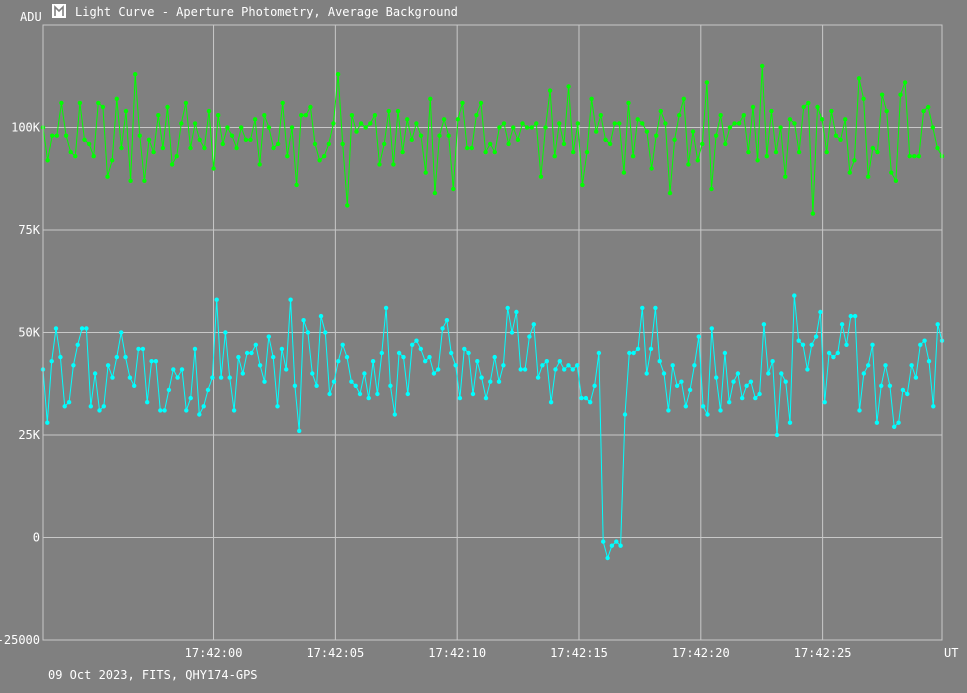 The width and height of the screenshot is (967, 693). What do you see at coordinates (823, 653) in the screenshot?
I see `x-tick-label: 17:42:25` at bounding box center [823, 653].